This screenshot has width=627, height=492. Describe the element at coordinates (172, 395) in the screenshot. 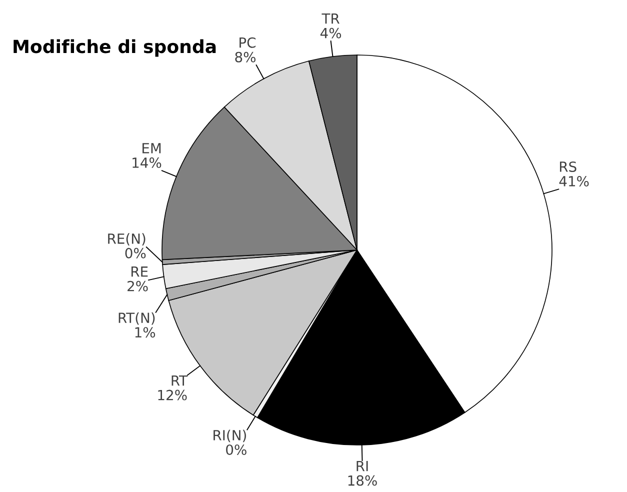

I see `data-label: 12%` at that location.